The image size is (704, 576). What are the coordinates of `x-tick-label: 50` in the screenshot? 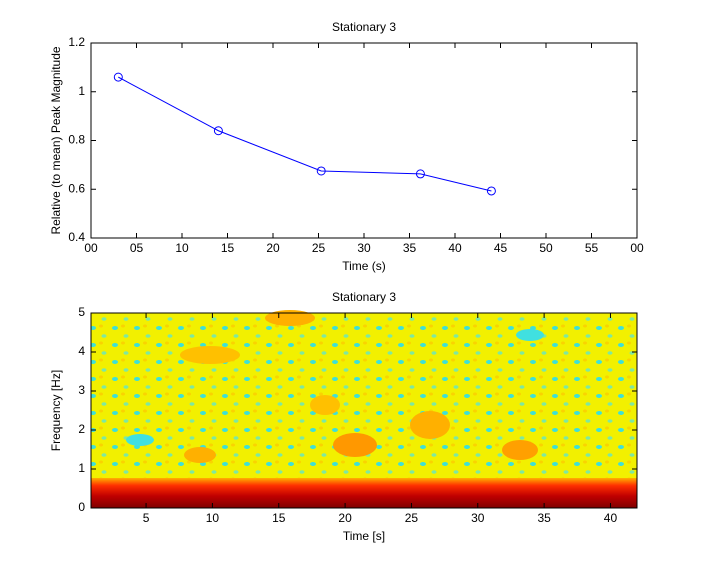 It's located at (546, 248).